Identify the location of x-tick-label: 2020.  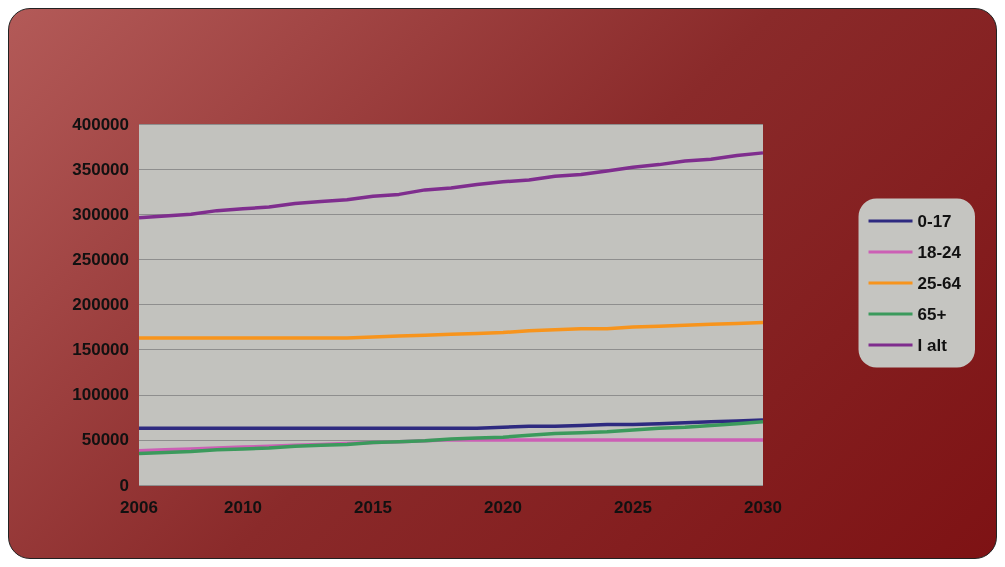
(503, 507).